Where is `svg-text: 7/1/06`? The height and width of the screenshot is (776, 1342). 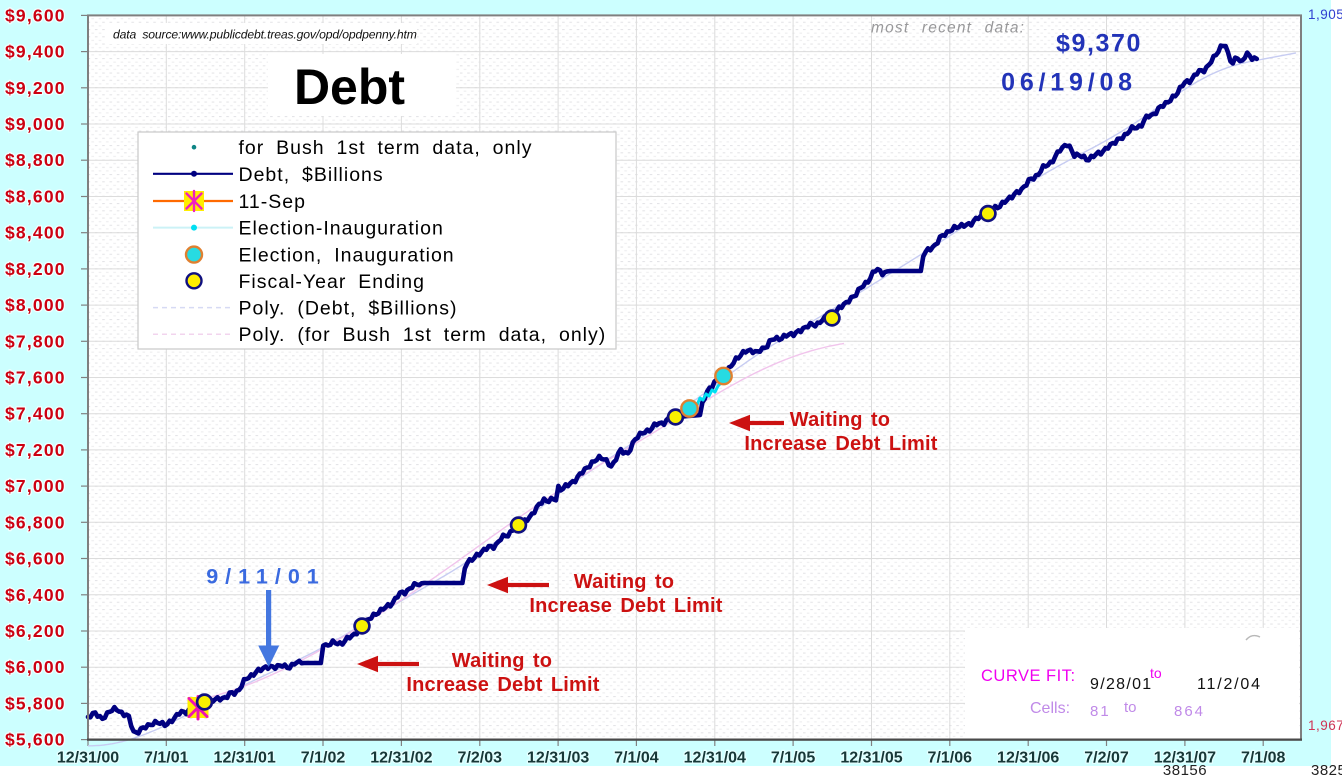
svg-text: 7/1/06 is located at coordinates (950, 758).